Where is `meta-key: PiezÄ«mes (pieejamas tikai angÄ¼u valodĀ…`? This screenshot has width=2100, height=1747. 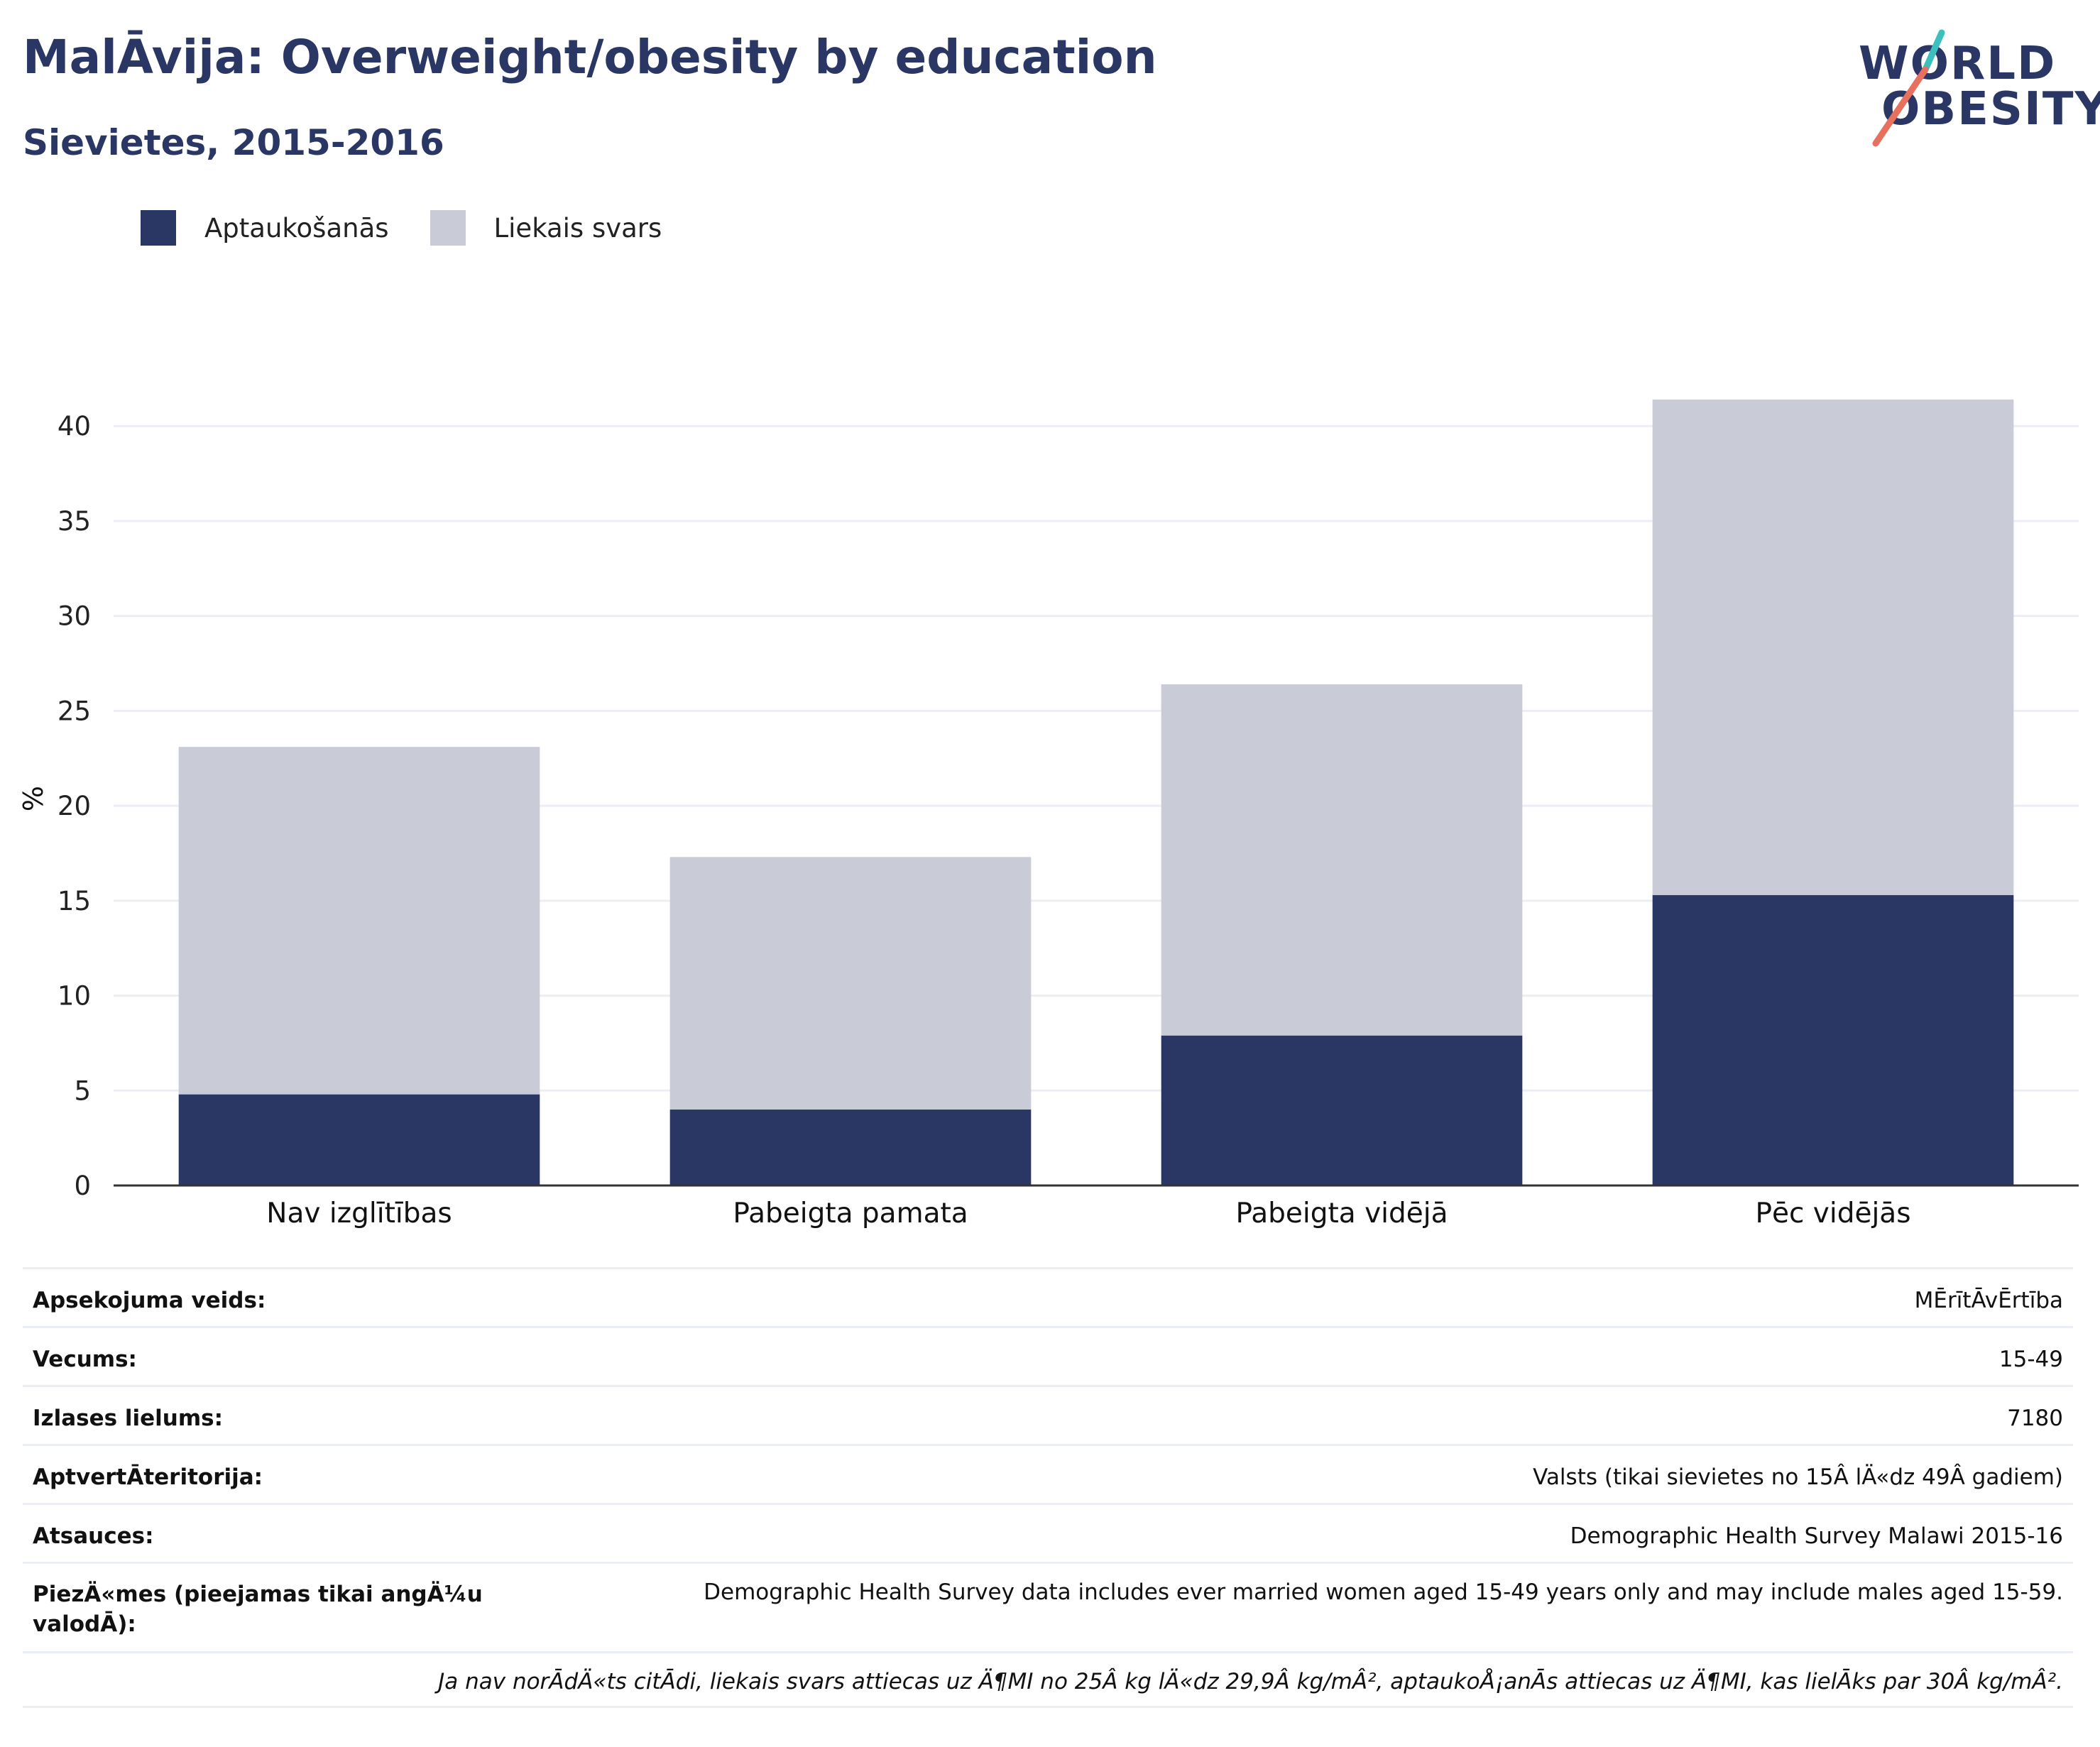
meta-key: PiezÄ«mes (pieejamas tikai angÄ¼u valodĀ… is located at coordinates (258, 1609).